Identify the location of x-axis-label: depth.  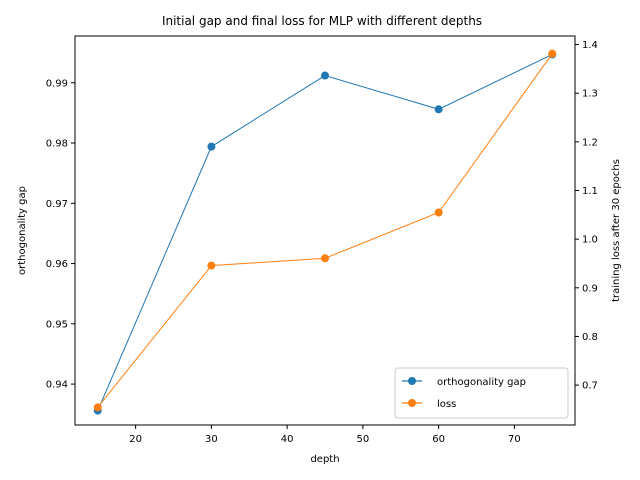
(324, 459).